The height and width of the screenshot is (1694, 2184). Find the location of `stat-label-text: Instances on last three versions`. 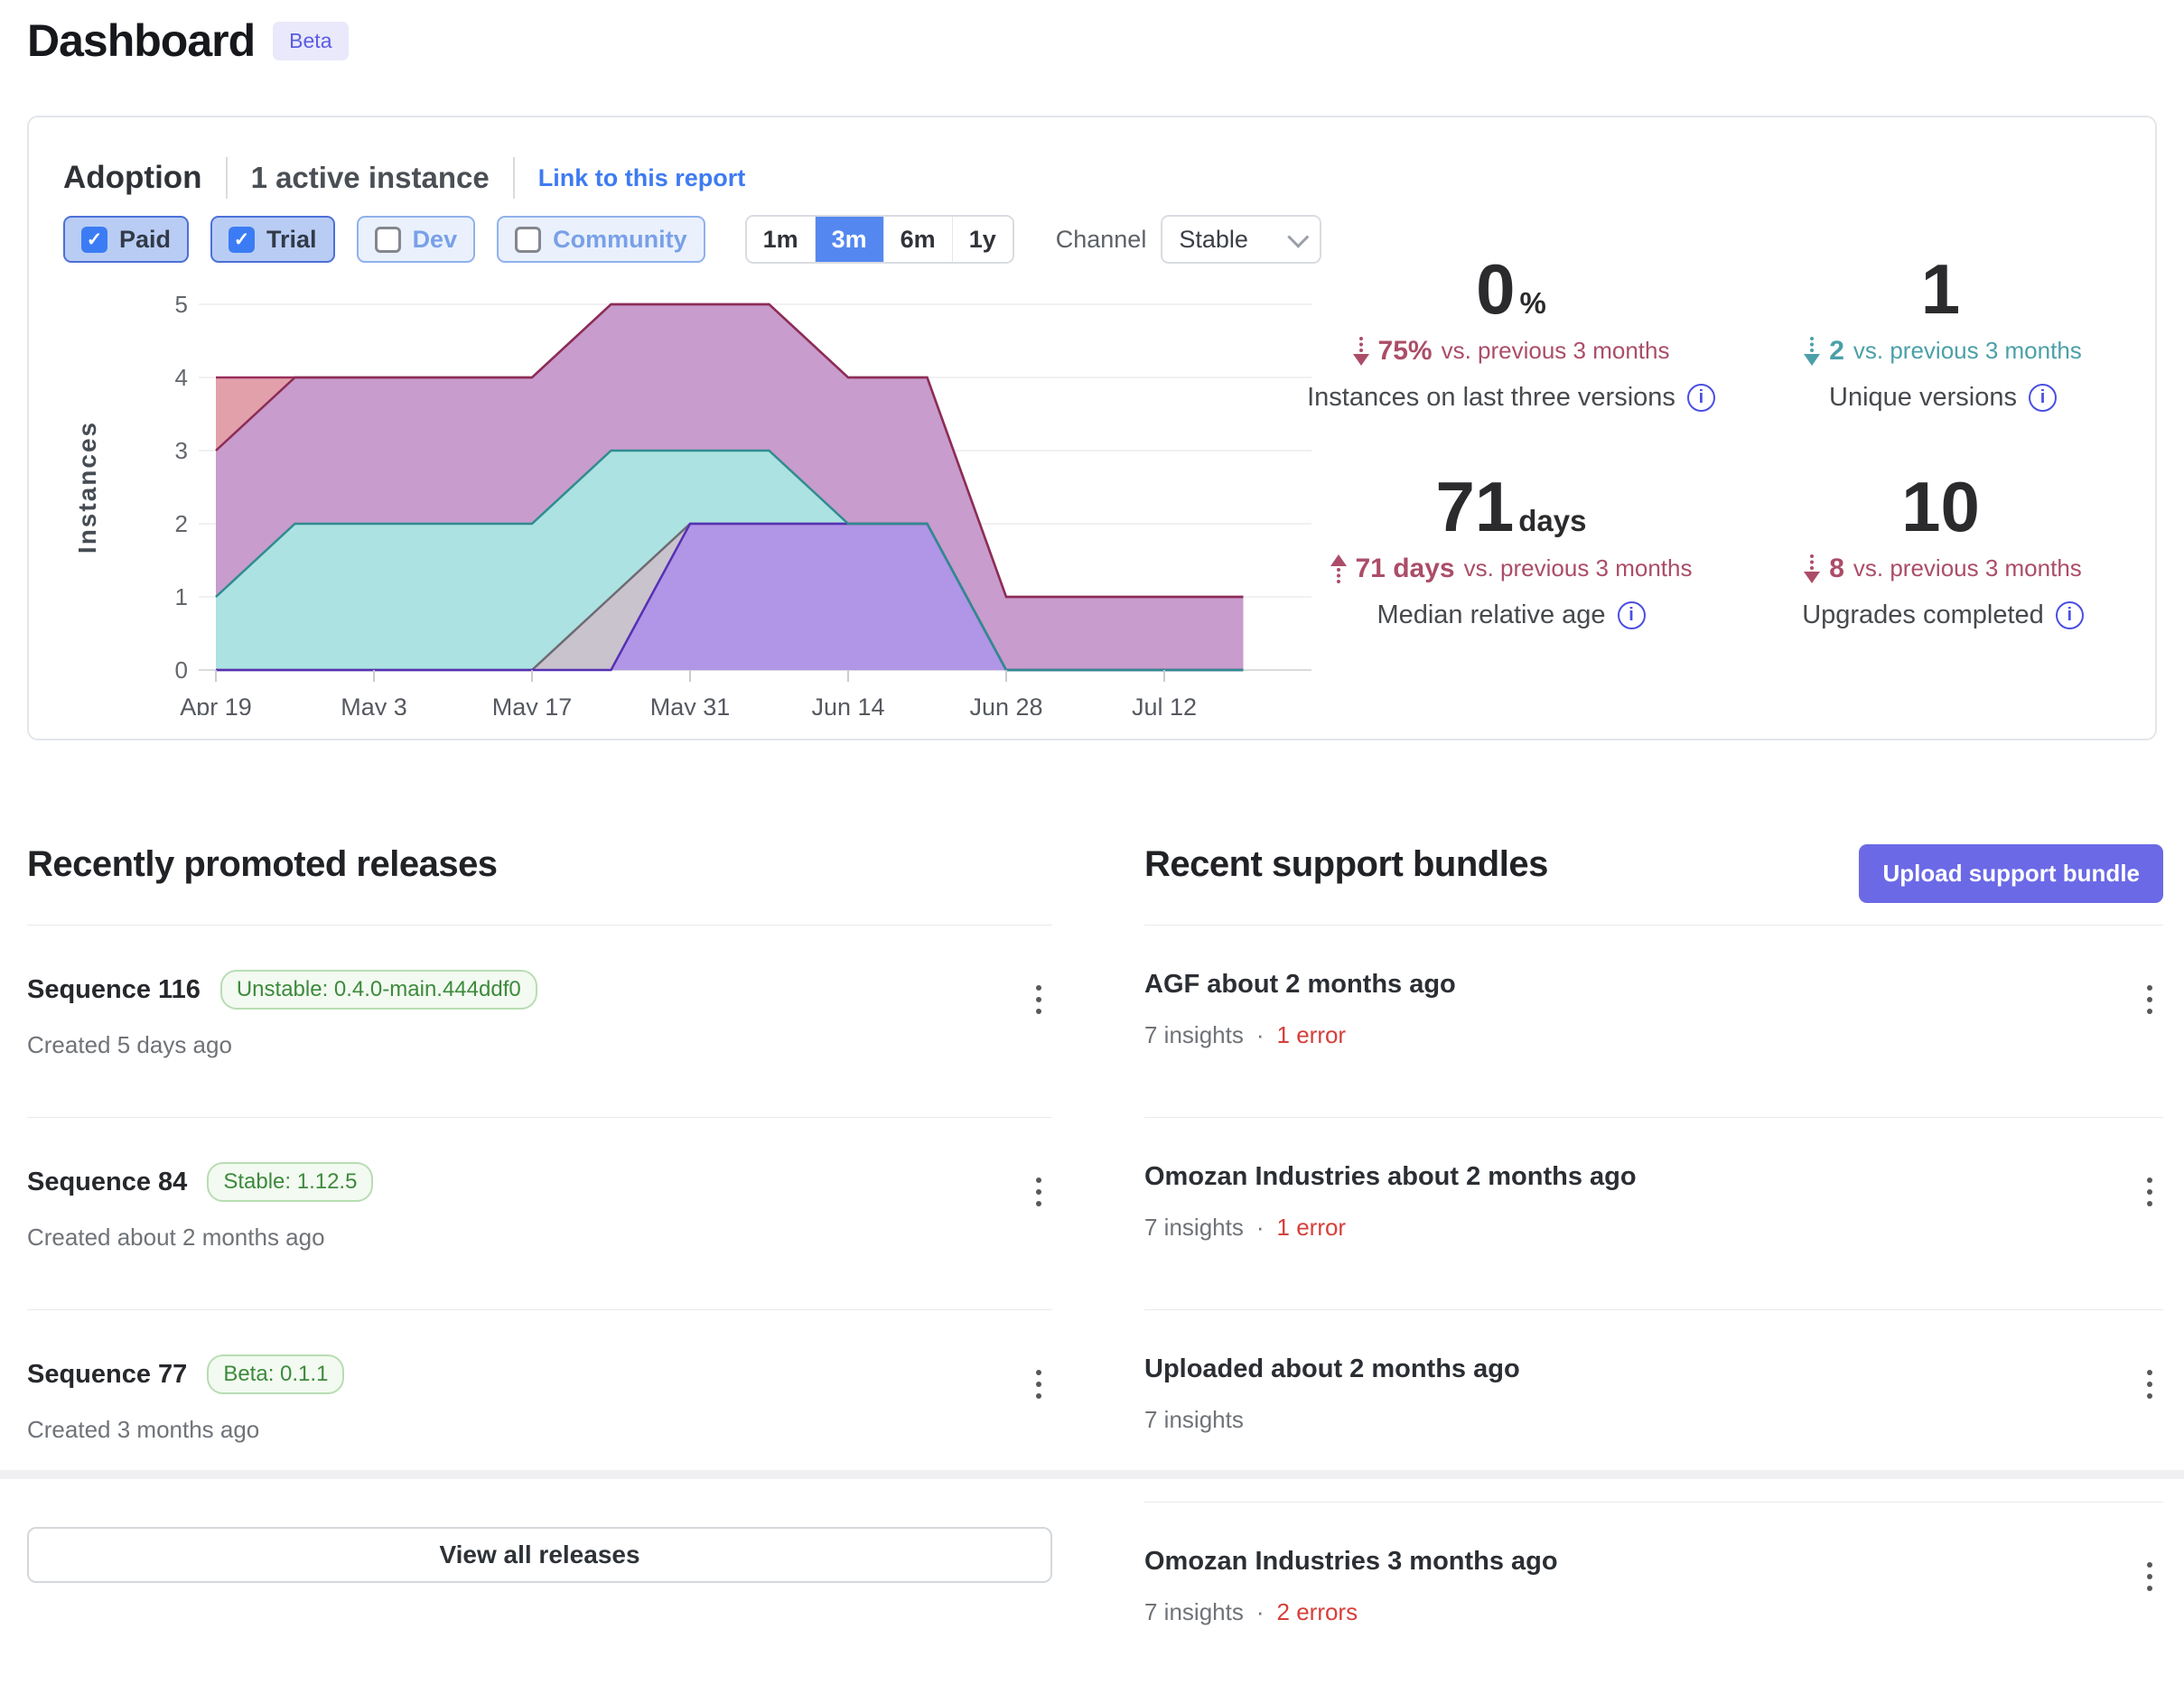

stat-label-text: Instances on last three versions is located at coordinates (1491, 397).